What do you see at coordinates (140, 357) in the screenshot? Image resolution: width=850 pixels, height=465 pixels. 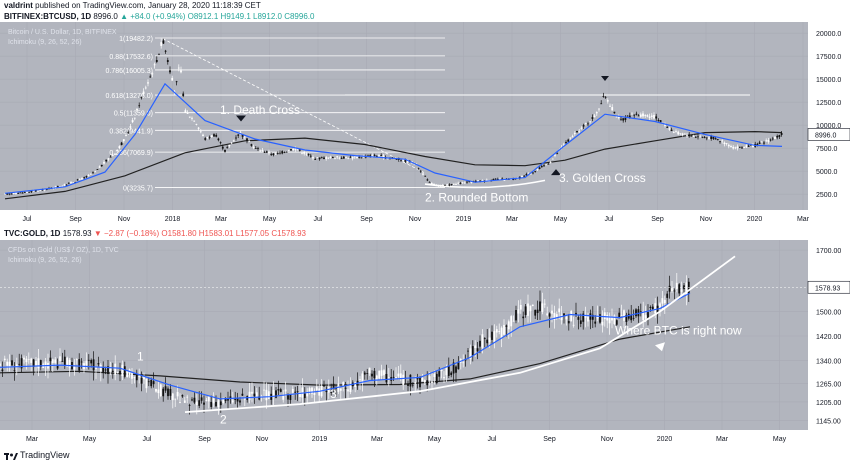 I see `annotation-1: 1` at bounding box center [140, 357].